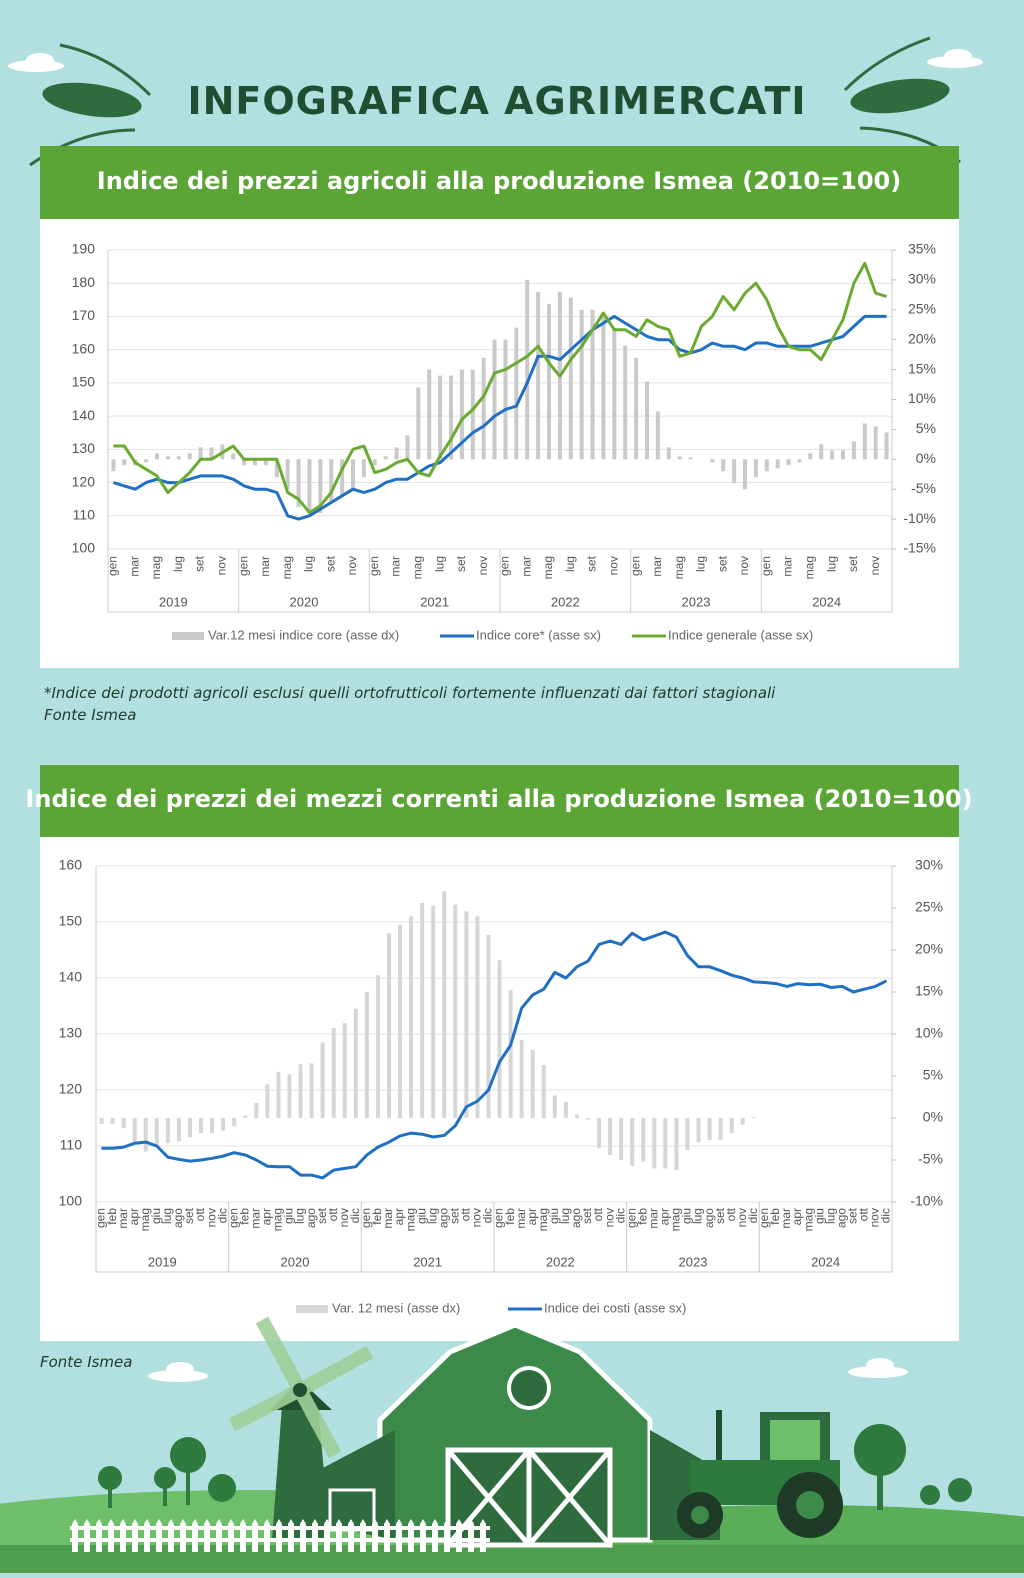 Image resolution: width=1024 pixels, height=1578 pixels. What do you see at coordinates (84, 415) in the screenshot?
I see `y-tick-label: 140` at bounding box center [84, 415].